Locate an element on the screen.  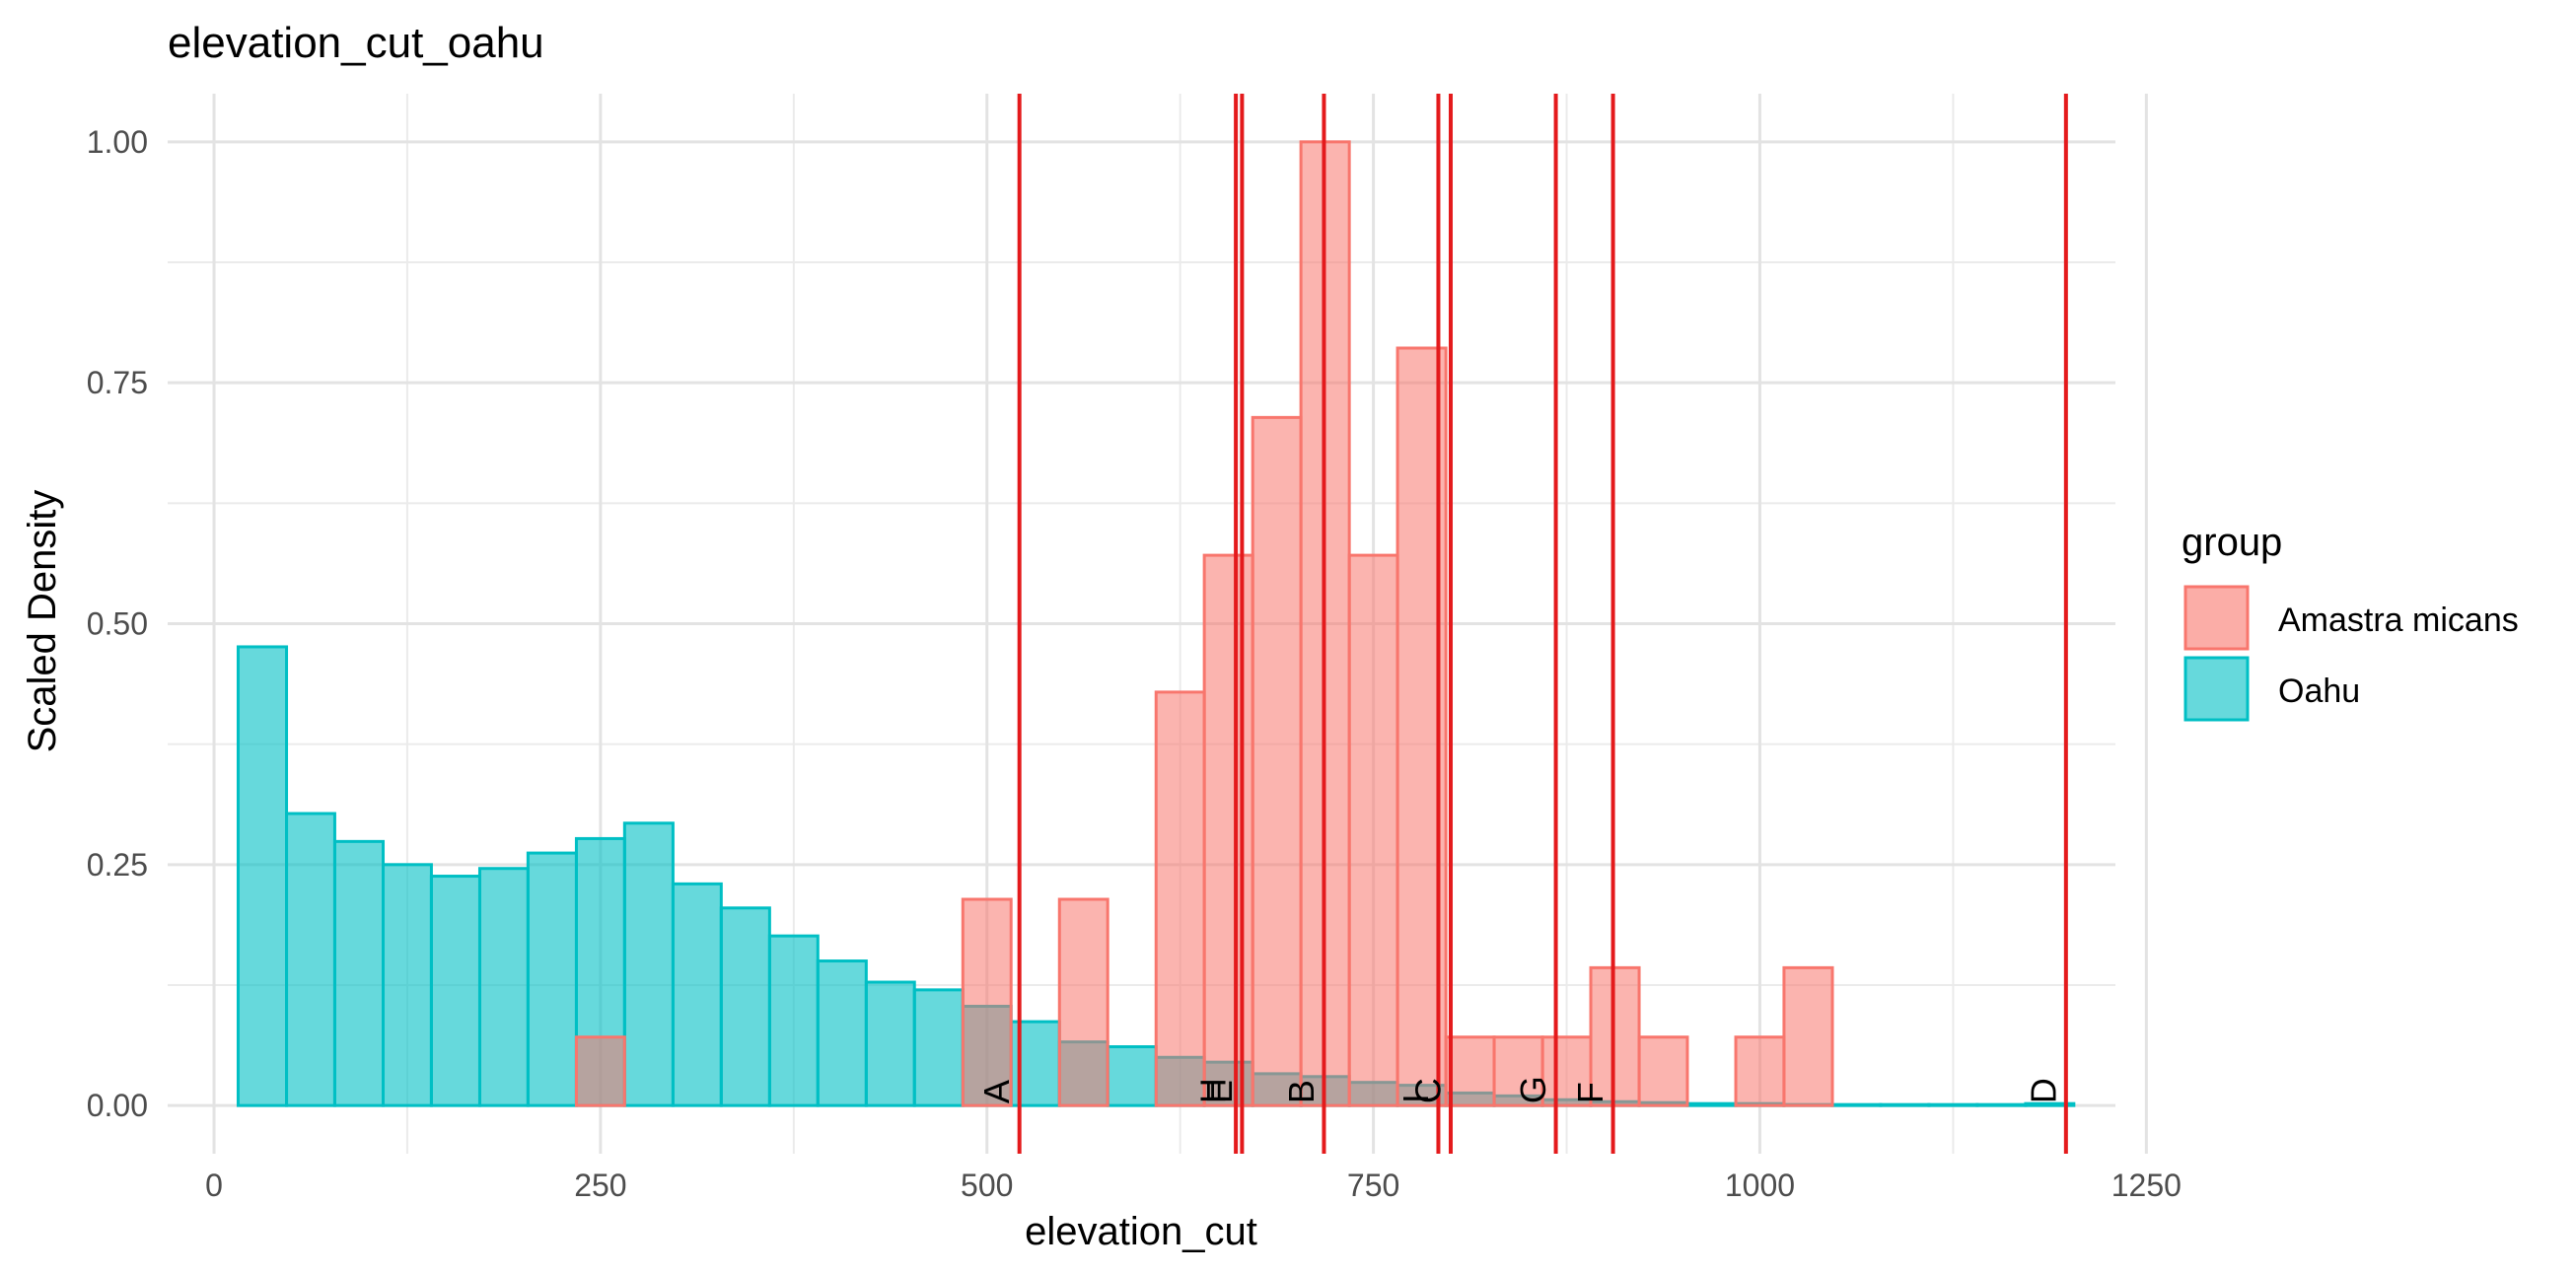
reference-line-label-f: F is located at coordinates (1590, 1092).